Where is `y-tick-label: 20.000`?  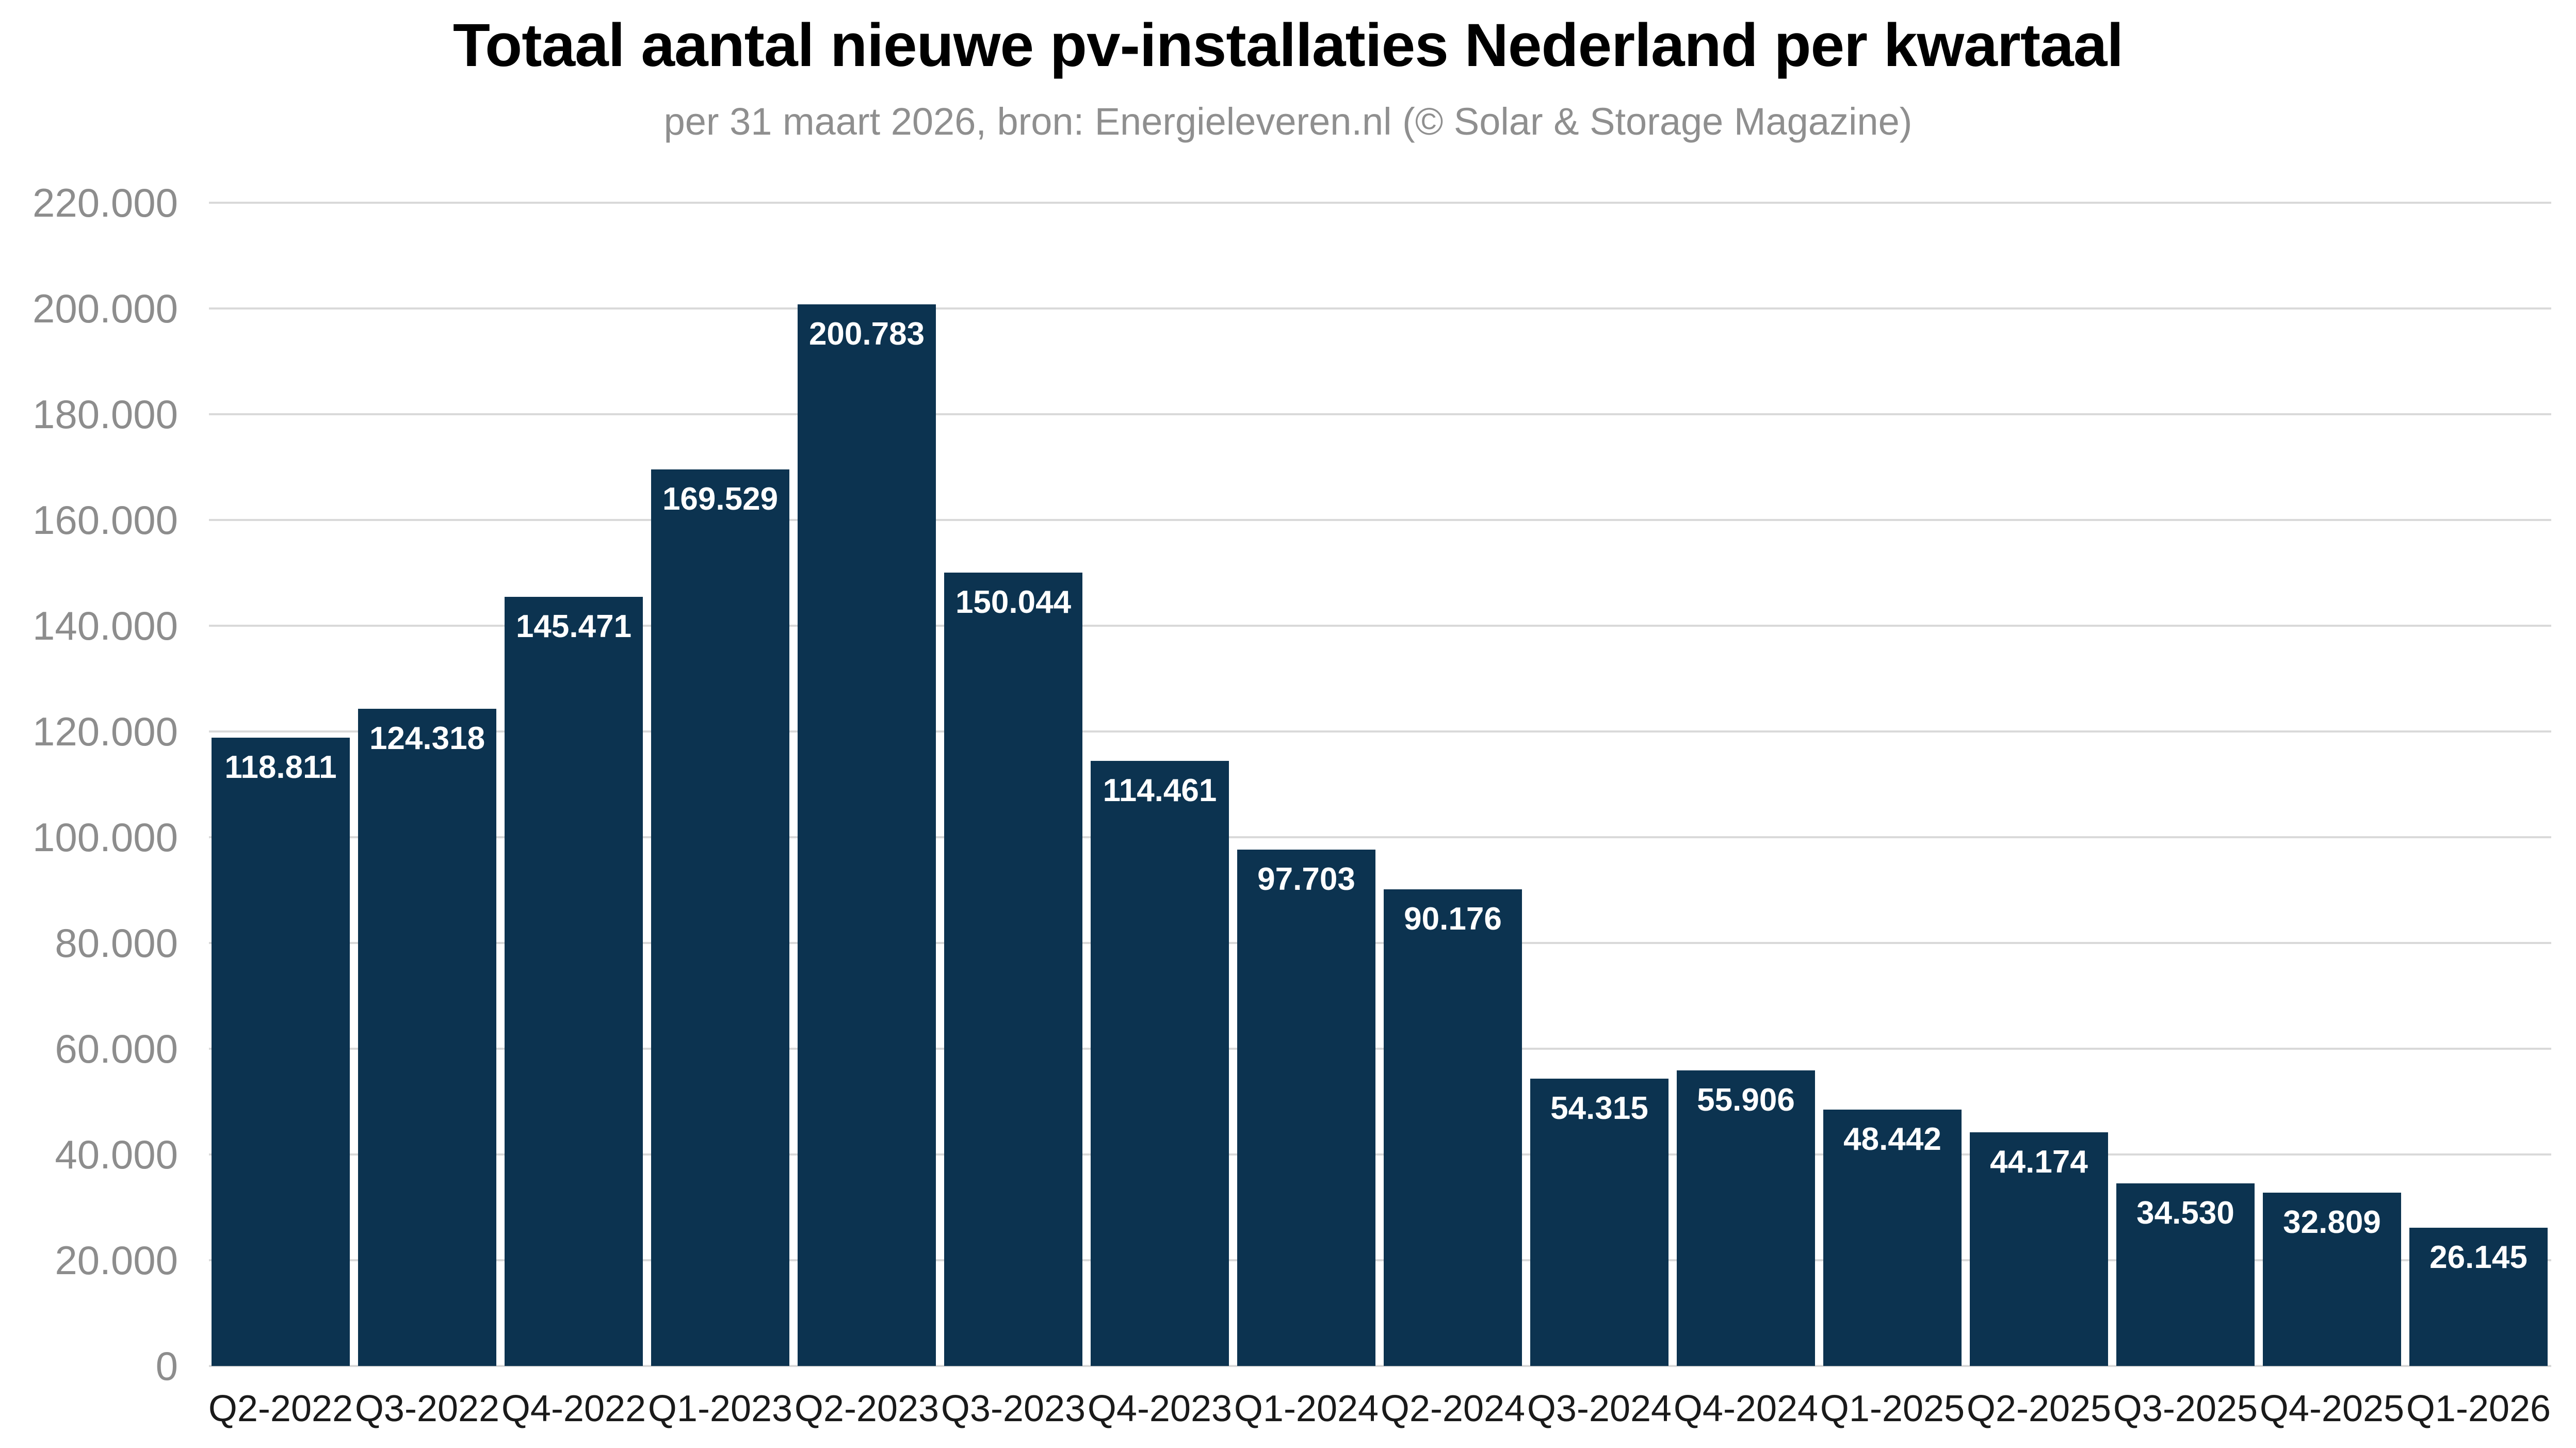 y-tick-label: 20.000 is located at coordinates (116, 1260).